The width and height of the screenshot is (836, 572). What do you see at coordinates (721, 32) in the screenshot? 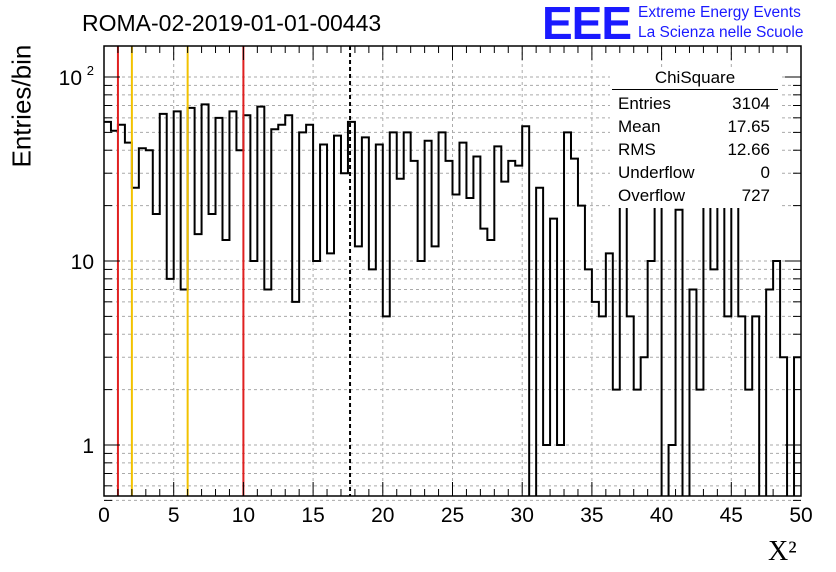
I see `logo-line-2: La Scienza nelle Scuole` at bounding box center [721, 32].